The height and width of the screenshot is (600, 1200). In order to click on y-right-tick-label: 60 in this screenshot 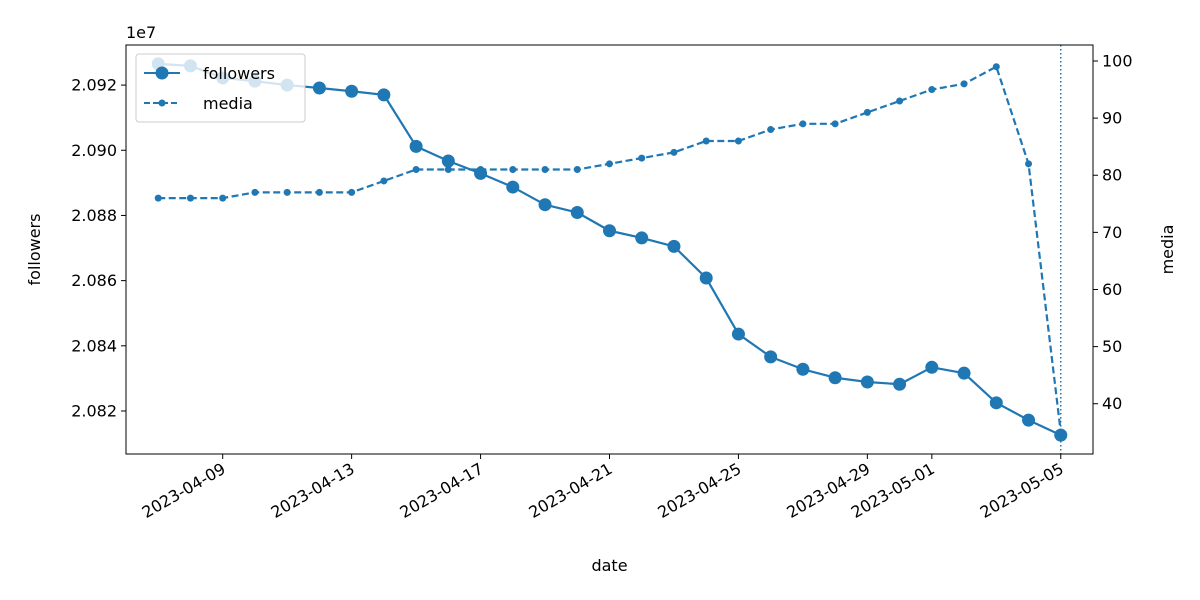, I will do `click(1112, 289)`.